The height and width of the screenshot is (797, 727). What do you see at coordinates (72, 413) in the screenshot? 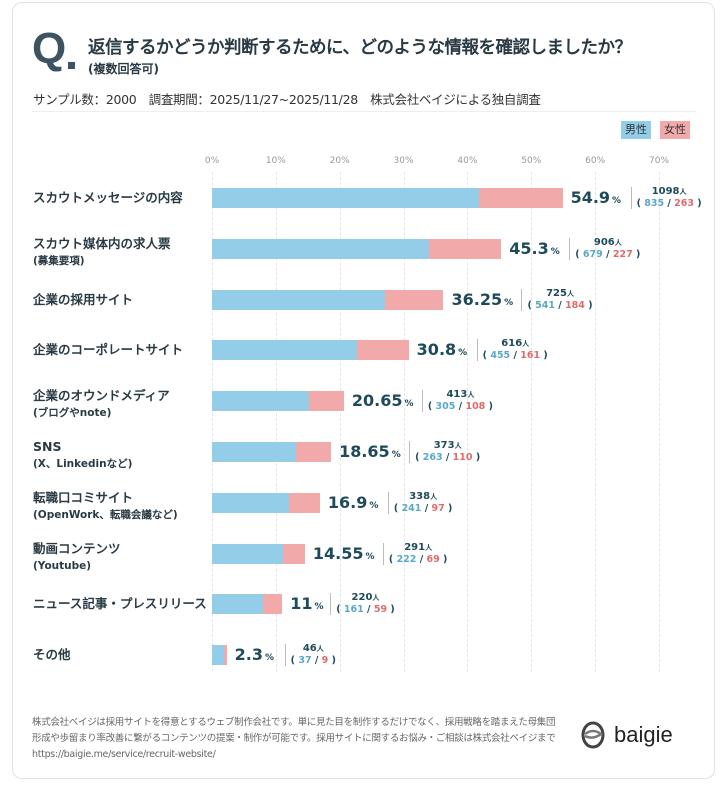
I see `category-note: (ブログやnote)` at bounding box center [72, 413].